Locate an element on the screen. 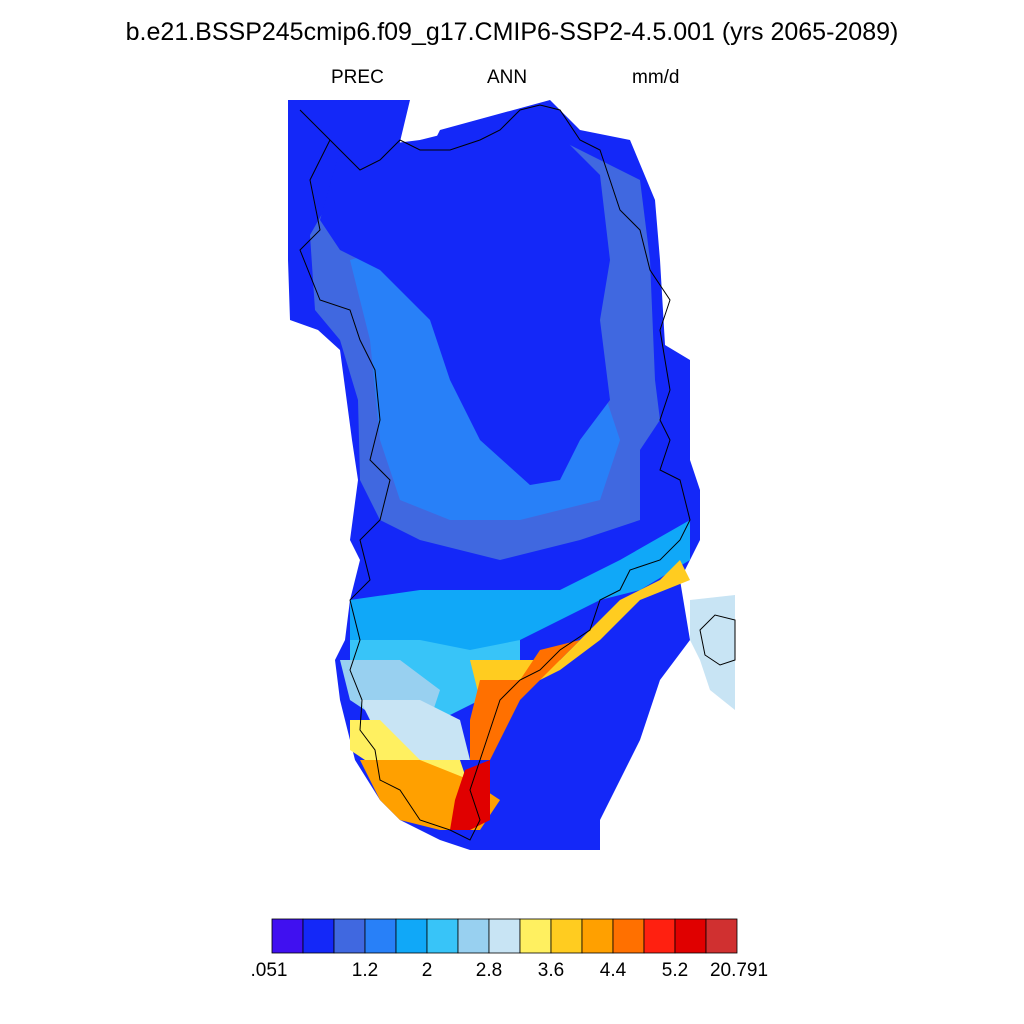 Image resolution: width=1024 pixels, height=1024 pixels. colorbar is located at coordinates (504, 936).